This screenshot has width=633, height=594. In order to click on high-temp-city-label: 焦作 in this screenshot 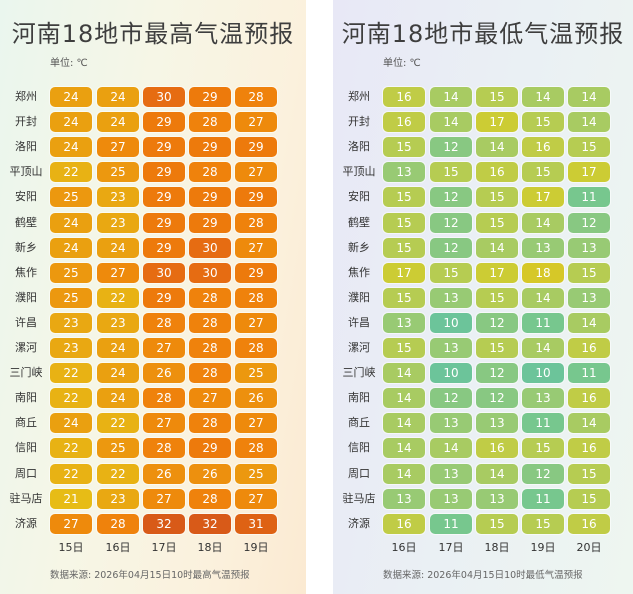, I will do `click(26, 272)`.